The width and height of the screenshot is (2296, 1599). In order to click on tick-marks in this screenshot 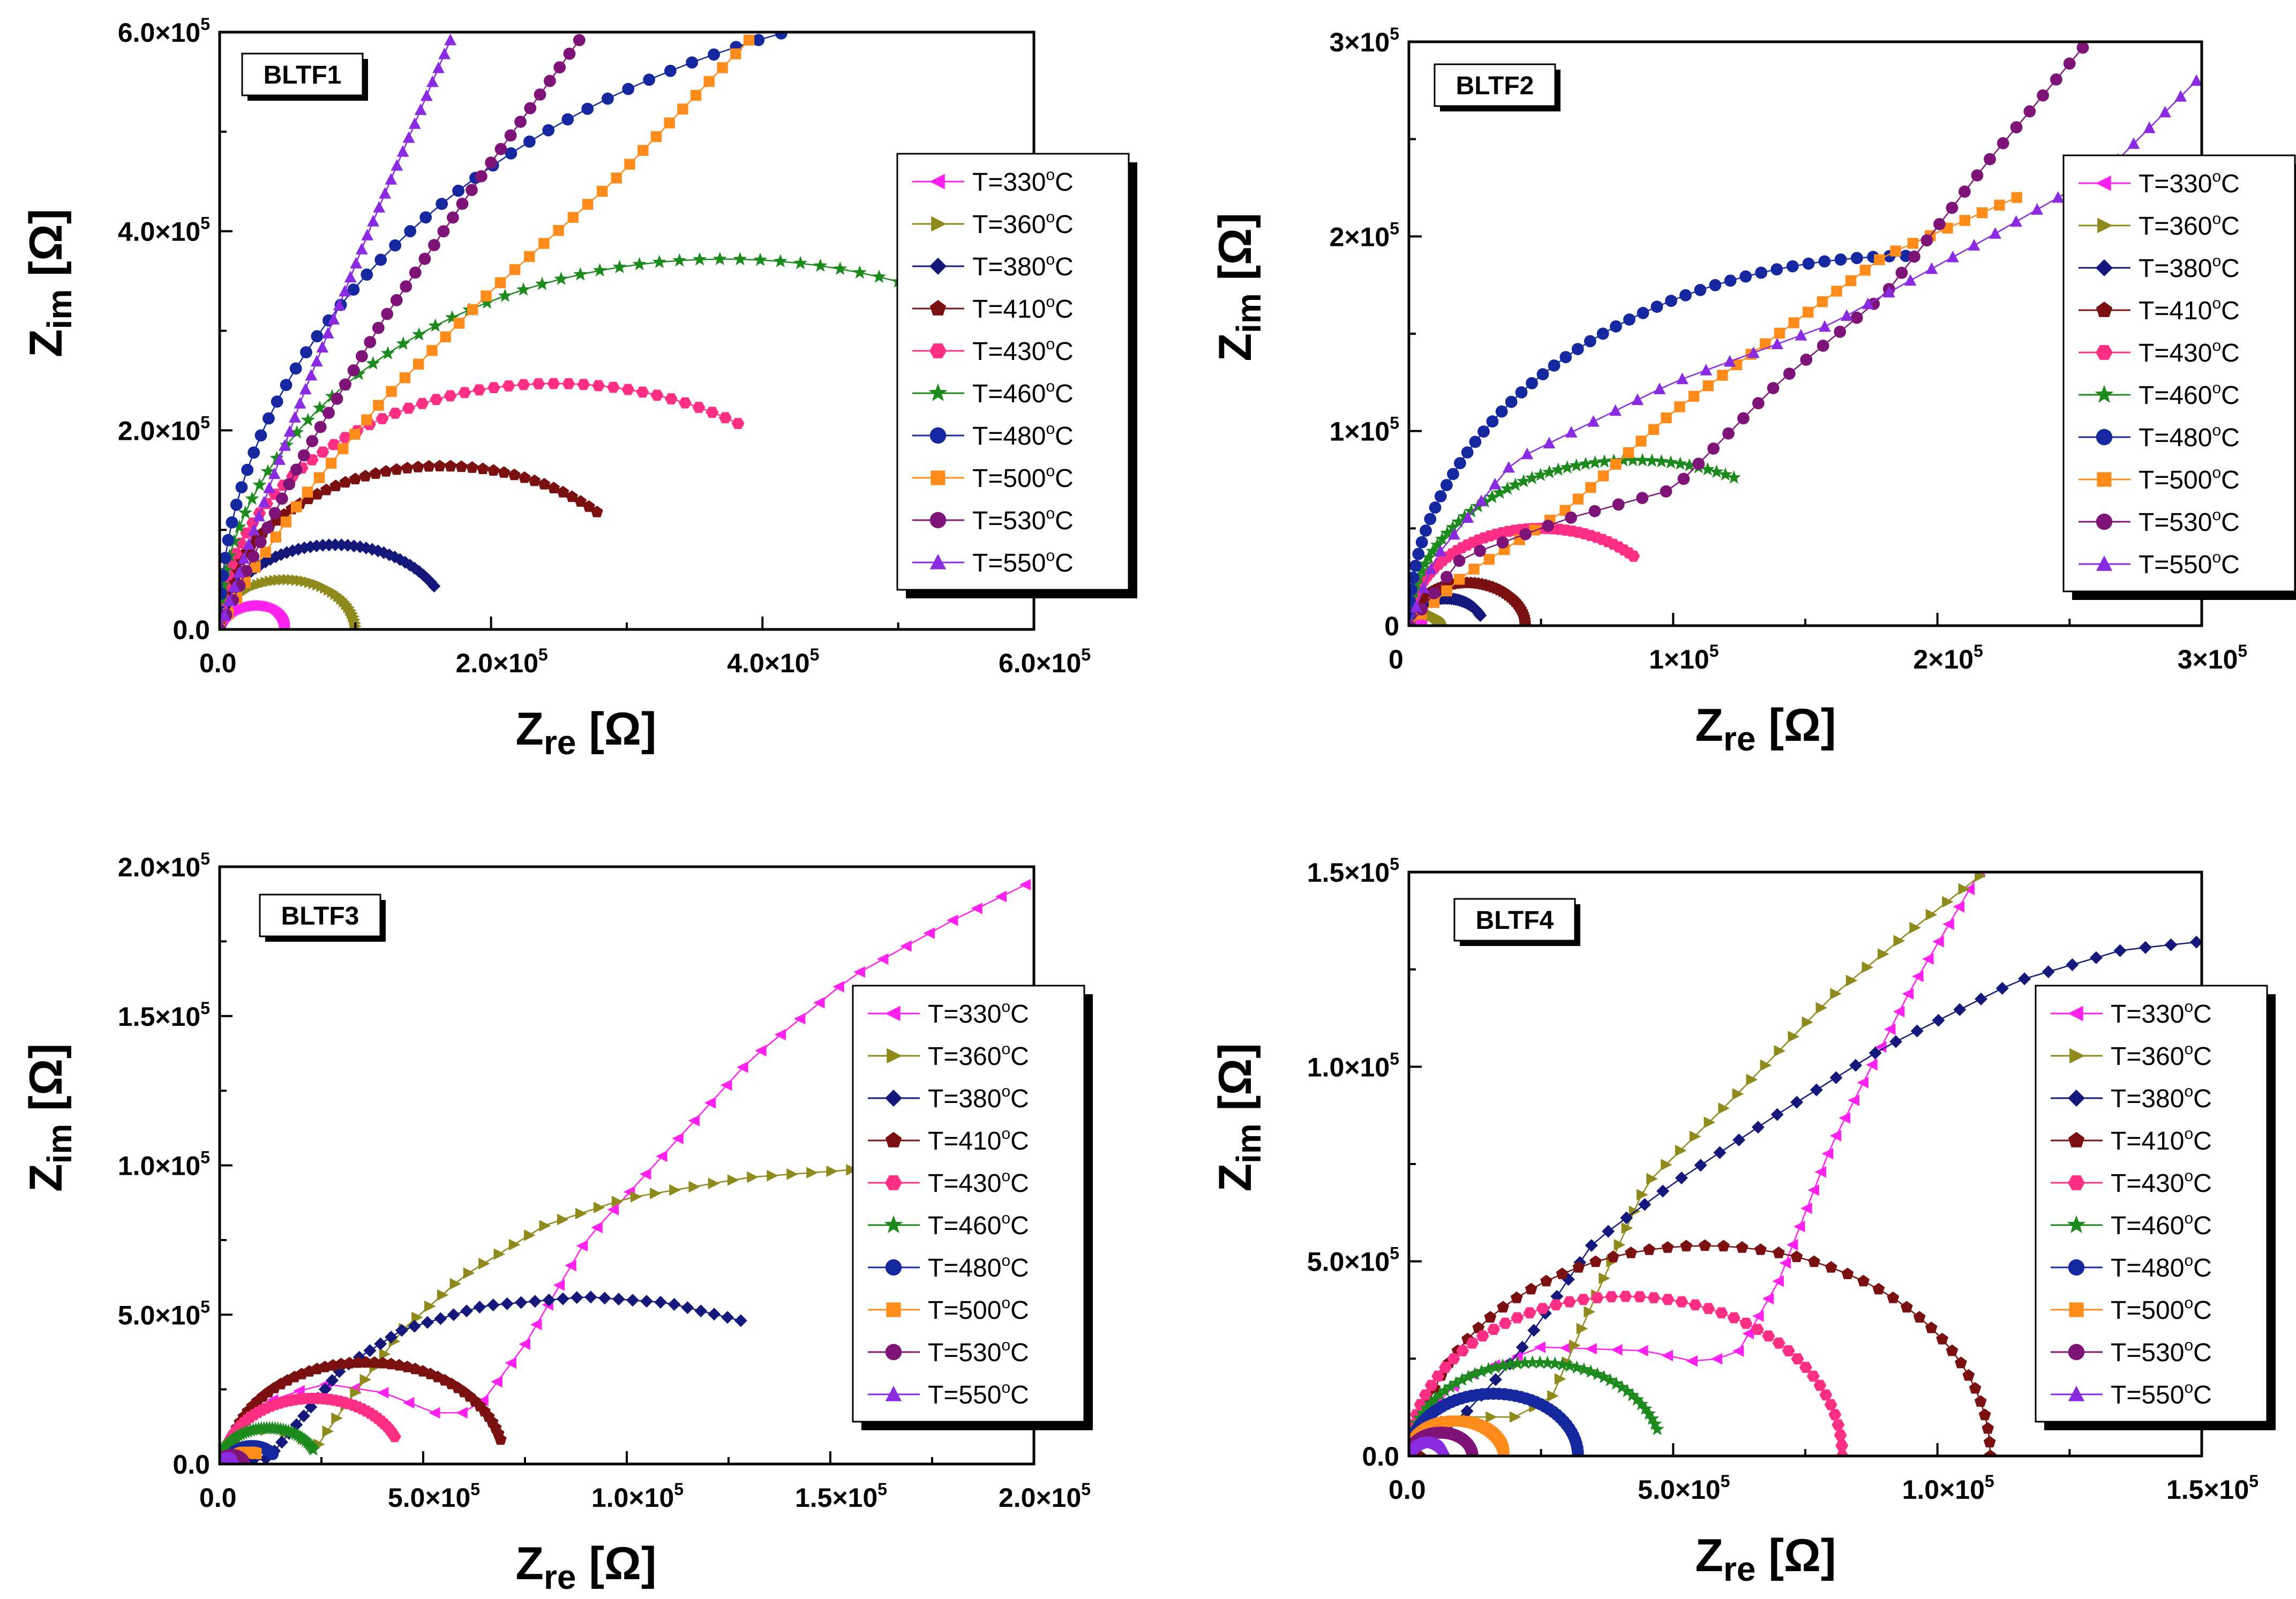, I will do `click(627, 331)`.